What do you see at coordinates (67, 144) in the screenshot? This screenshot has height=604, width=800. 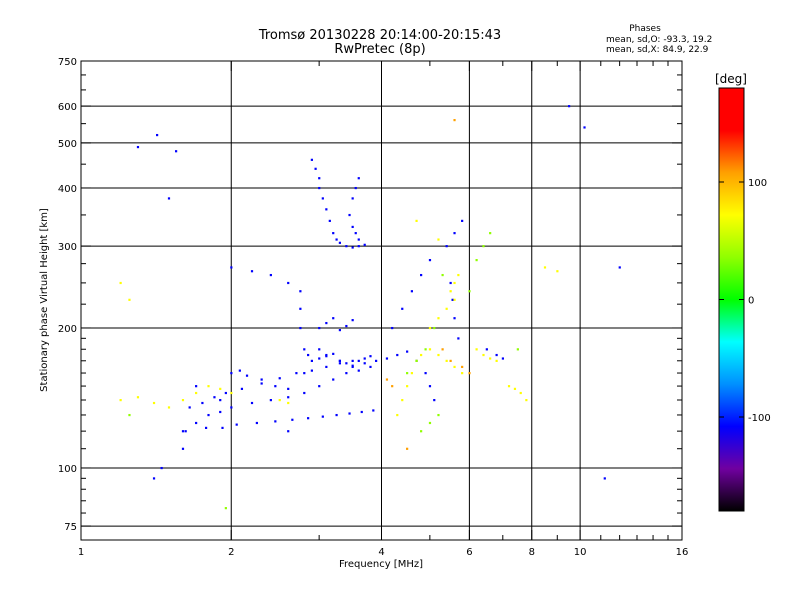 I see `y-tick-label: 500` at bounding box center [67, 144].